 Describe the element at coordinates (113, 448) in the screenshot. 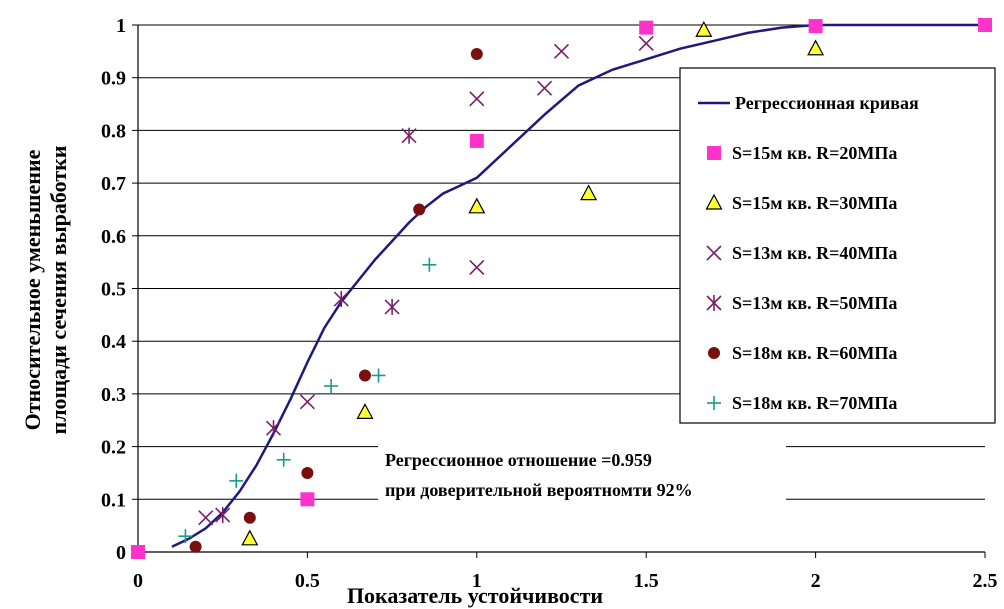

I see `y-tick-label: 0.2` at that location.